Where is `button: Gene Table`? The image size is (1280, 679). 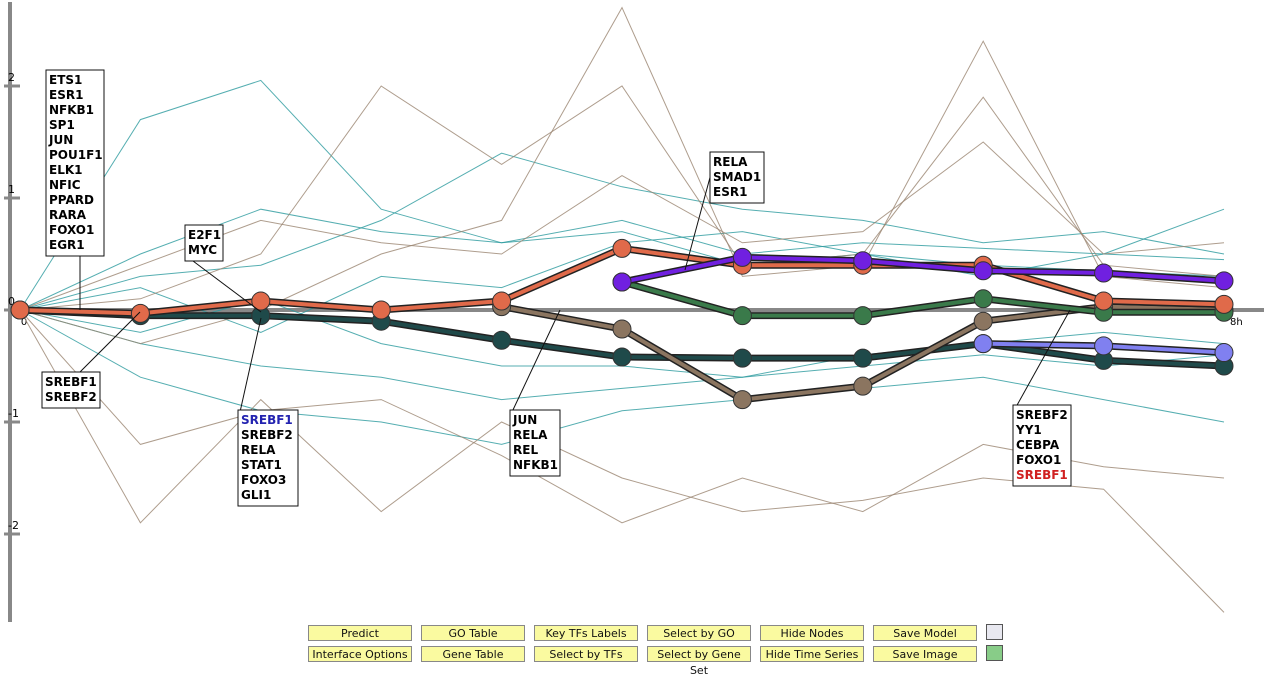
button: Gene Table is located at coordinates (473, 654).